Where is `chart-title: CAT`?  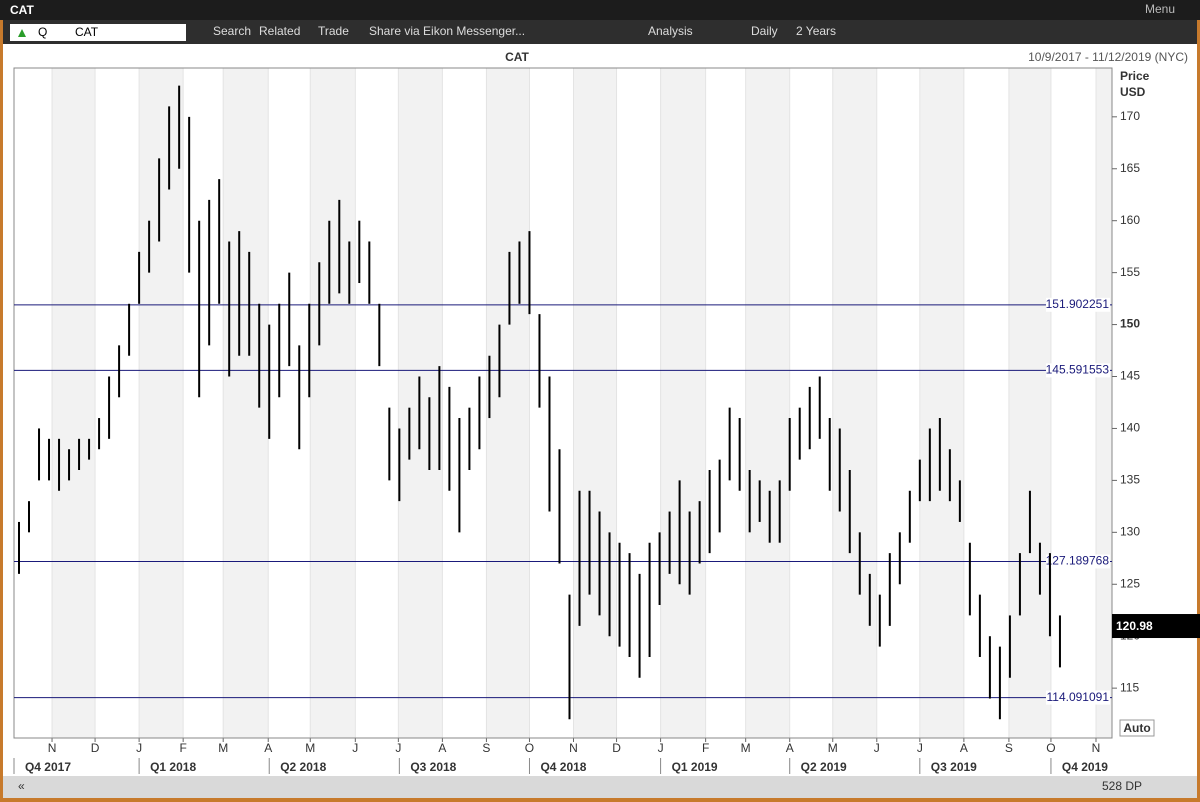 chart-title: CAT is located at coordinates (517, 57).